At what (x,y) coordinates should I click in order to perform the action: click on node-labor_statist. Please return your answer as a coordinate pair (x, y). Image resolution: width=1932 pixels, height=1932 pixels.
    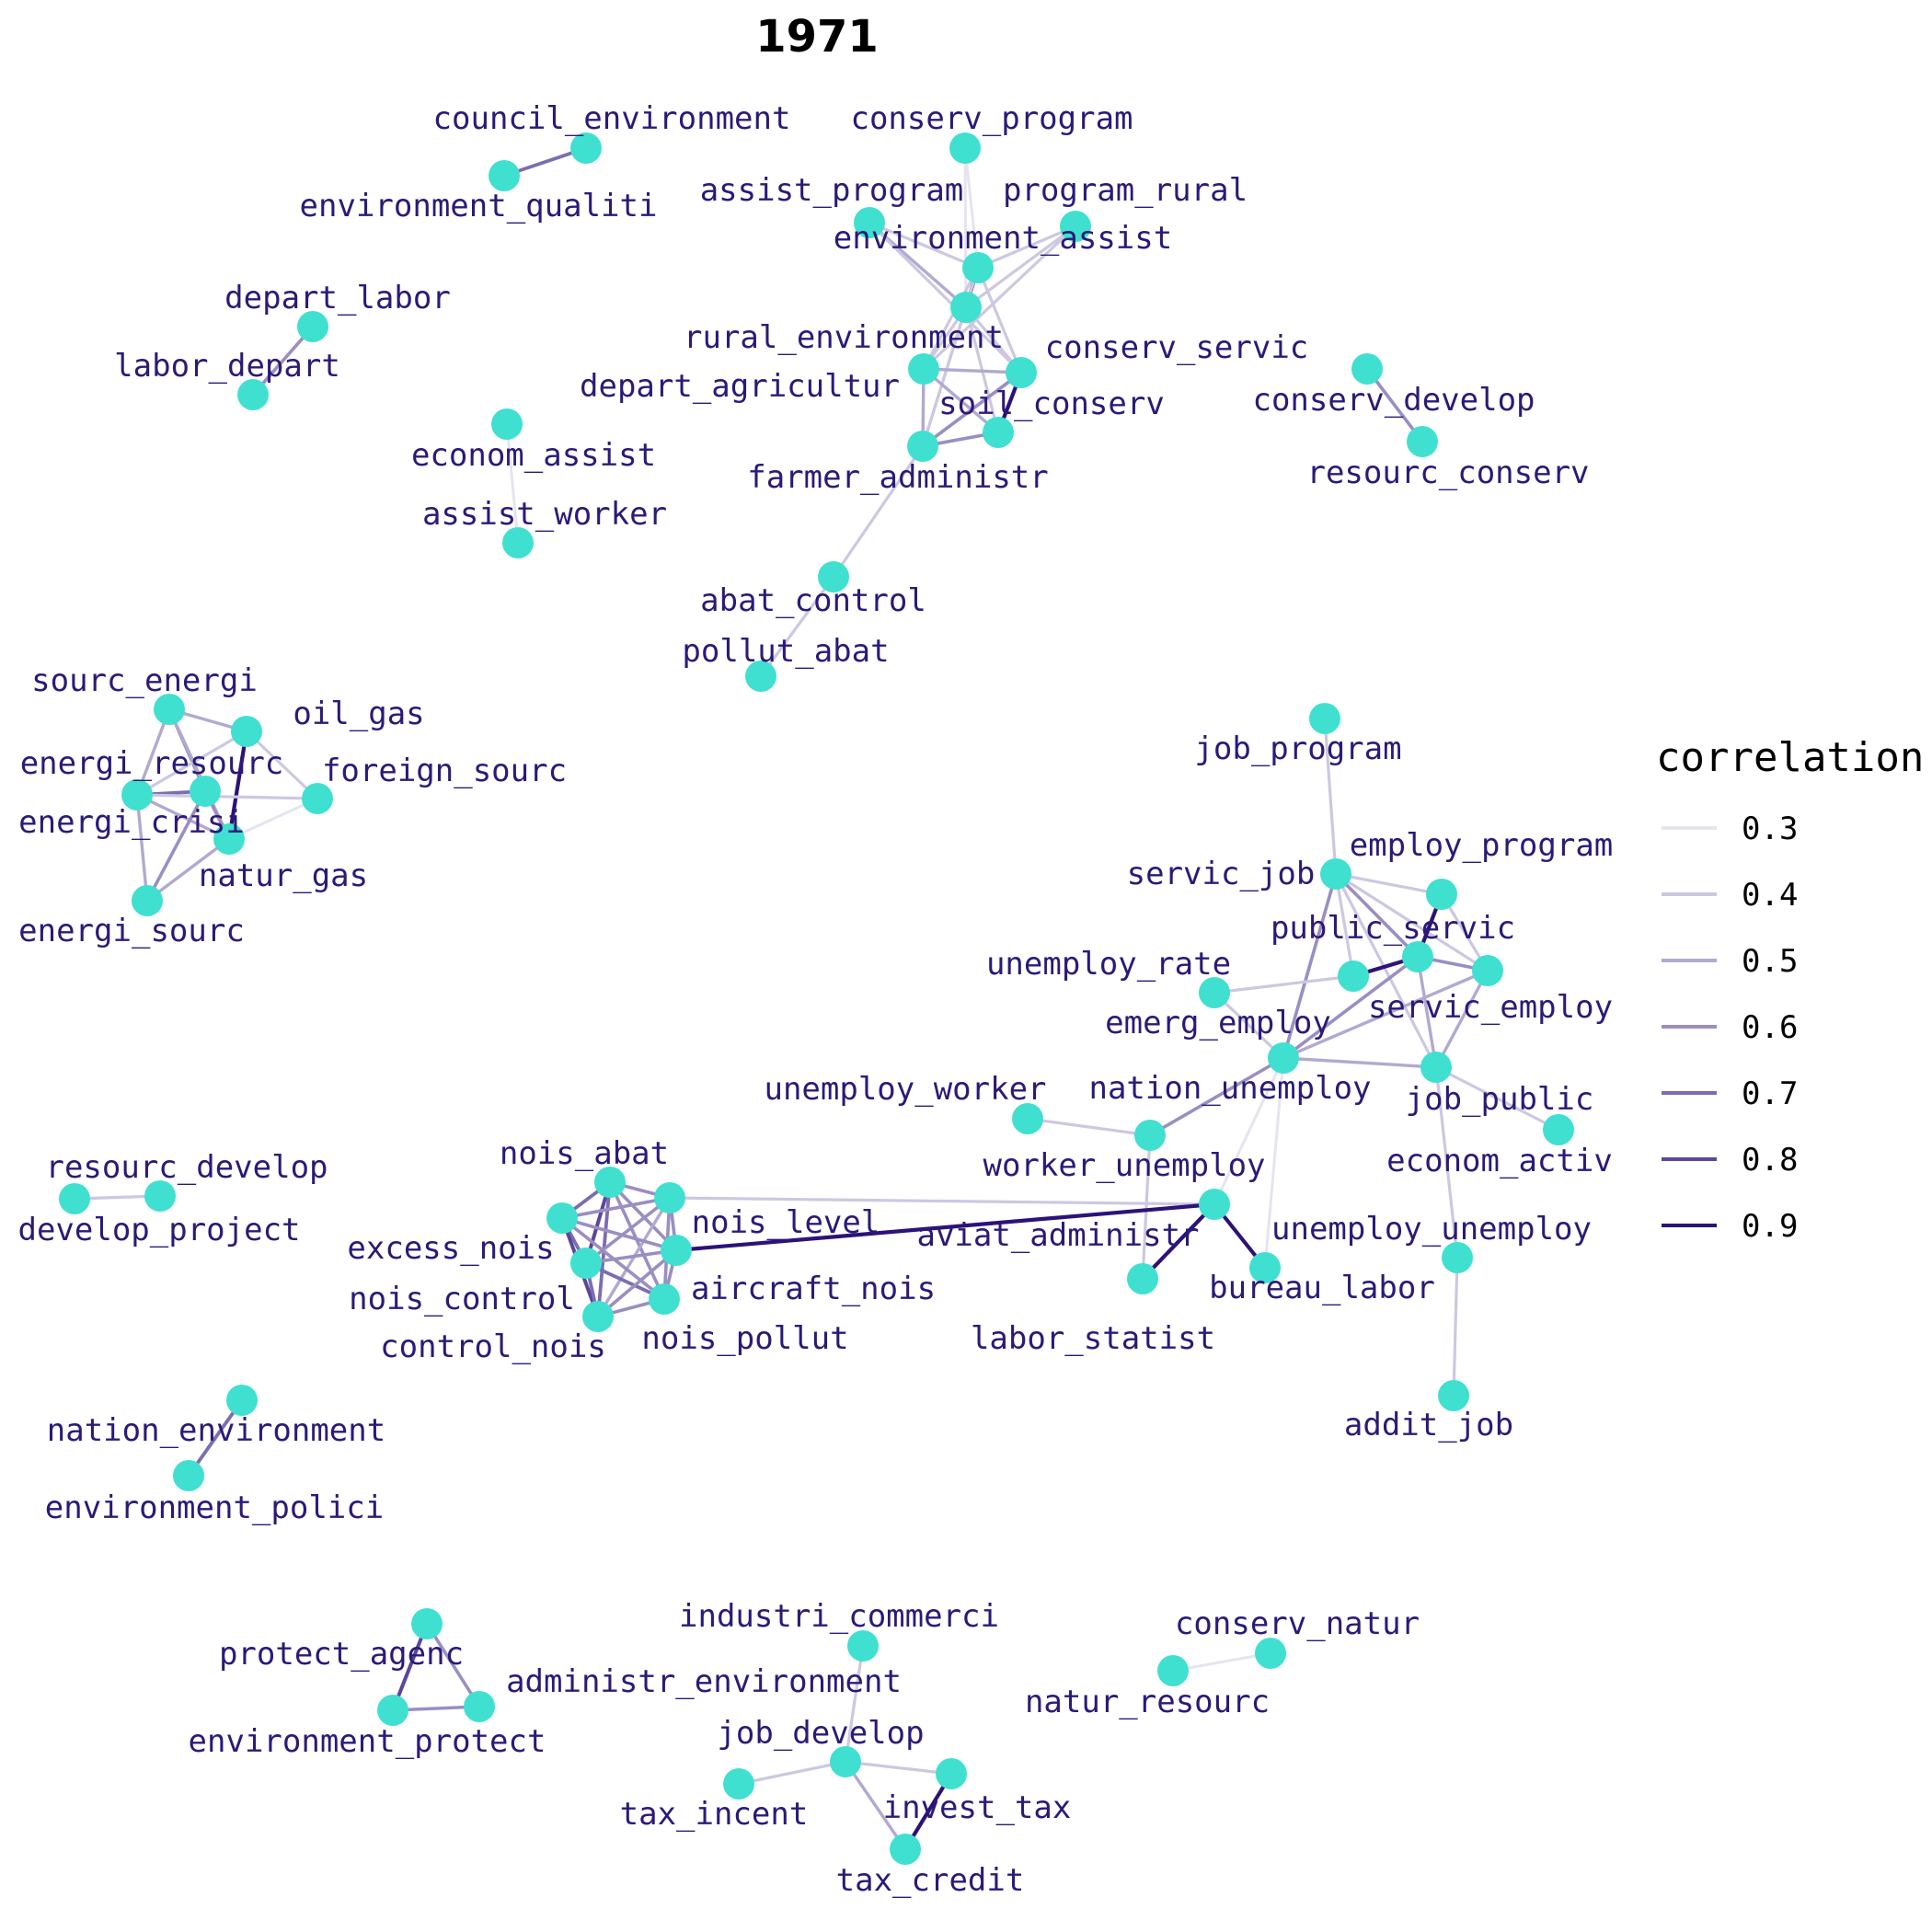
    Looking at the image, I should click on (1142, 1278).